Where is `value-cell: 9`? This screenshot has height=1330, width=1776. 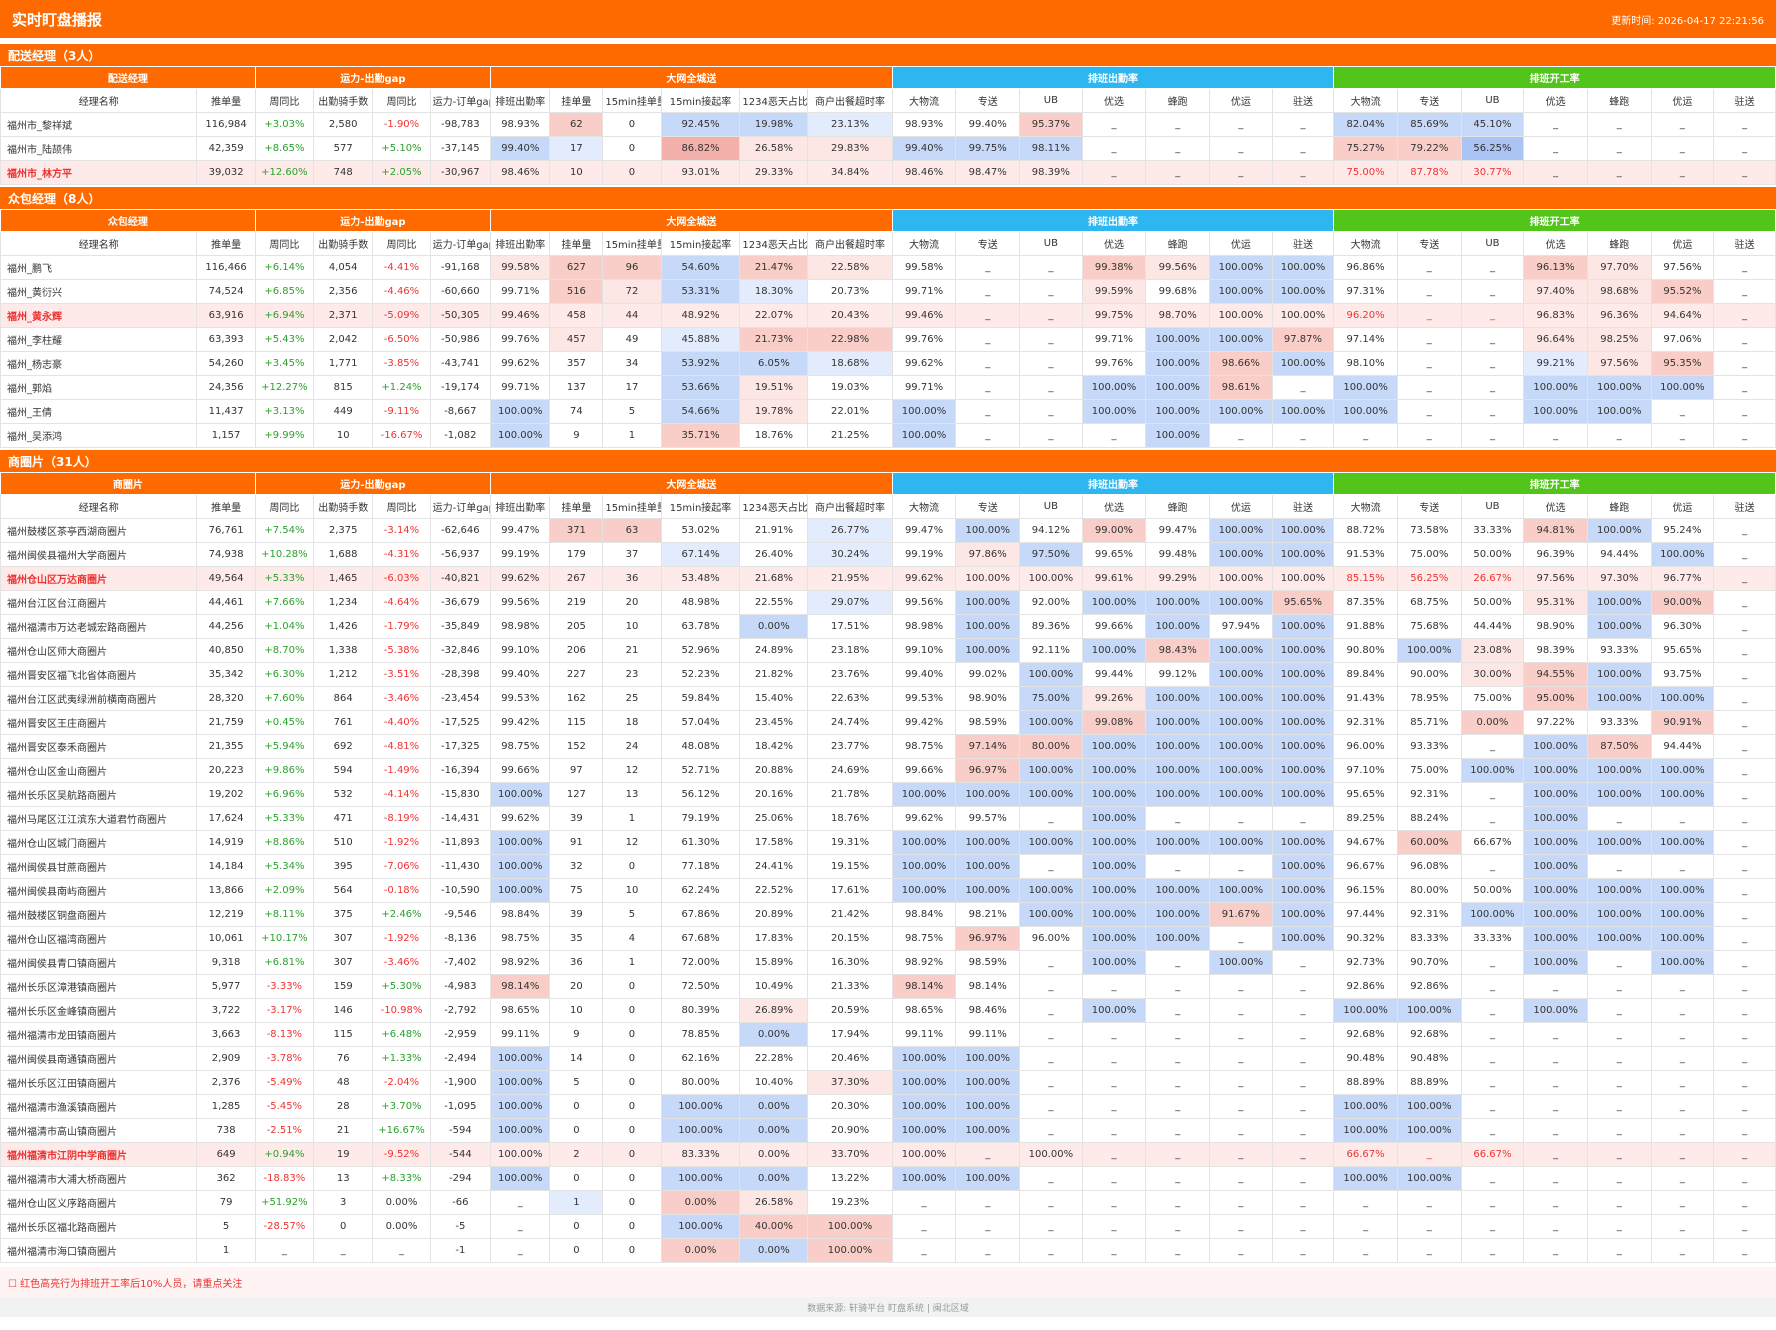
value-cell: 9 is located at coordinates (576, 435).